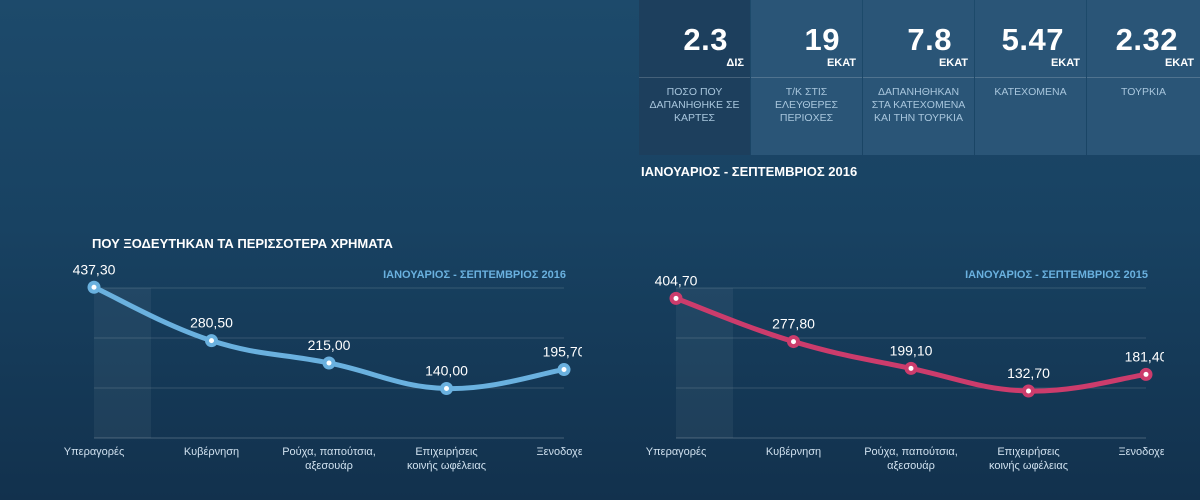  Describe the element at coordinates (1030, 92) in the screenshot. I see `stat-label: ΚΑΤΕΧΟΜΕΝΑ` at that location.